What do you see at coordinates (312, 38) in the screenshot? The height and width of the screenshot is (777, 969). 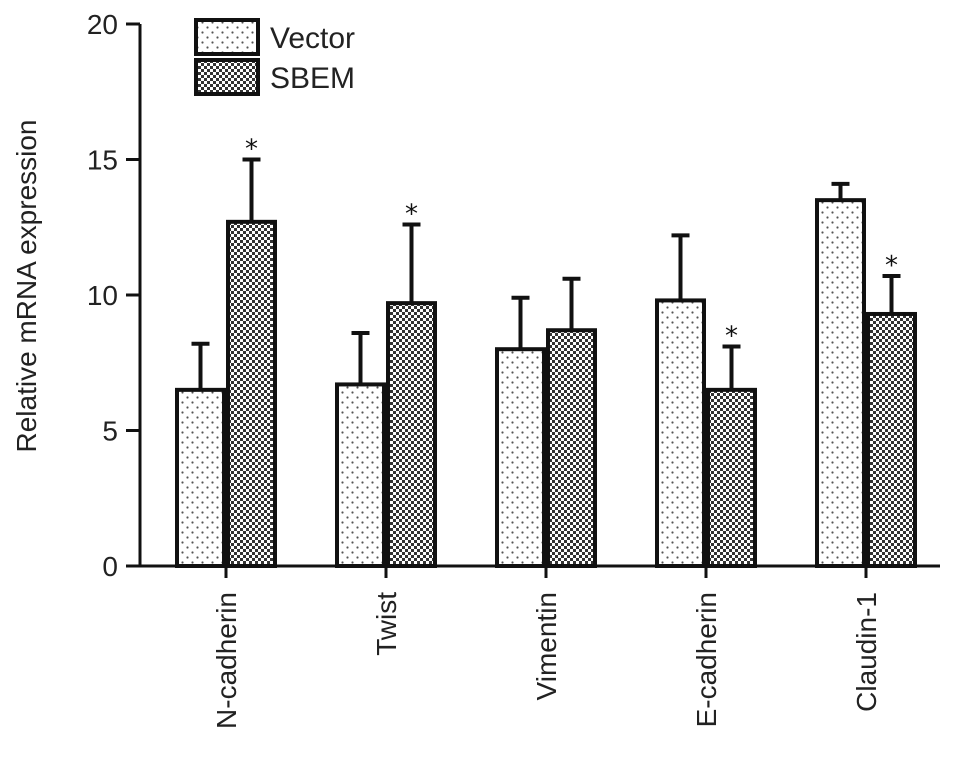 I see `legend-label: Vector` at bounding box center [312, 38].